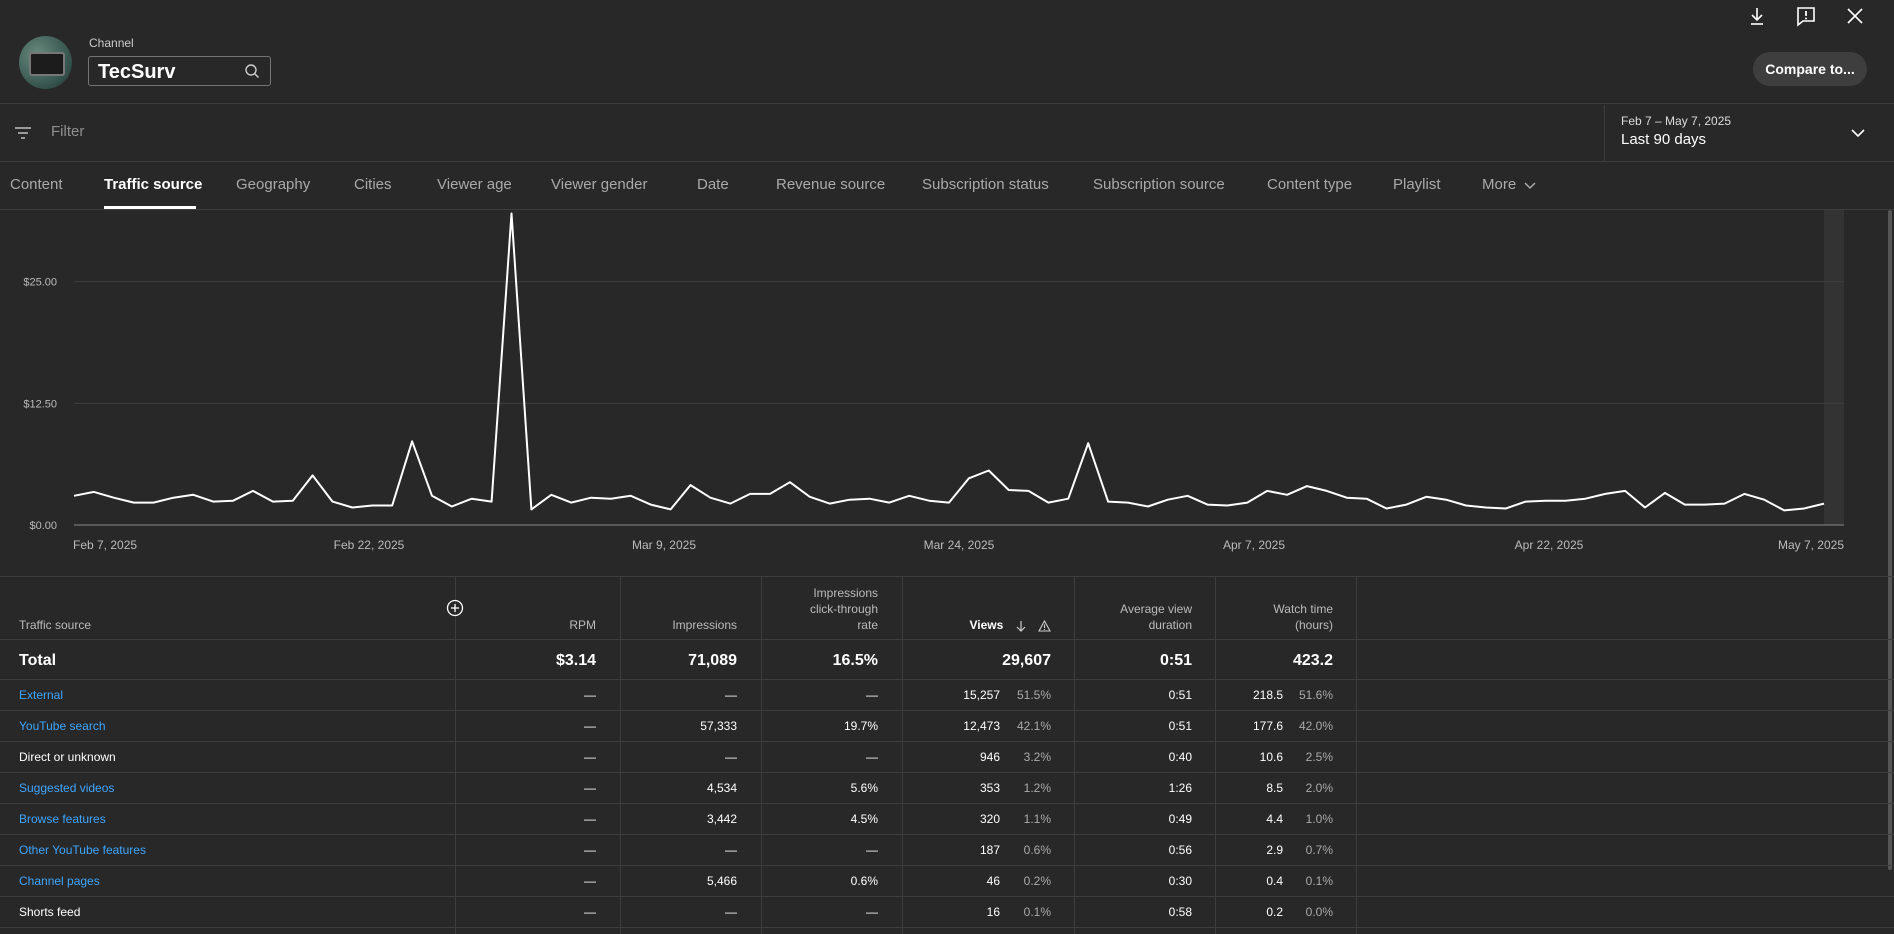  Describe the element at coordinates (153, 184) in the screenshot. I see `tab-traffic-source: Traffic source` at that location.